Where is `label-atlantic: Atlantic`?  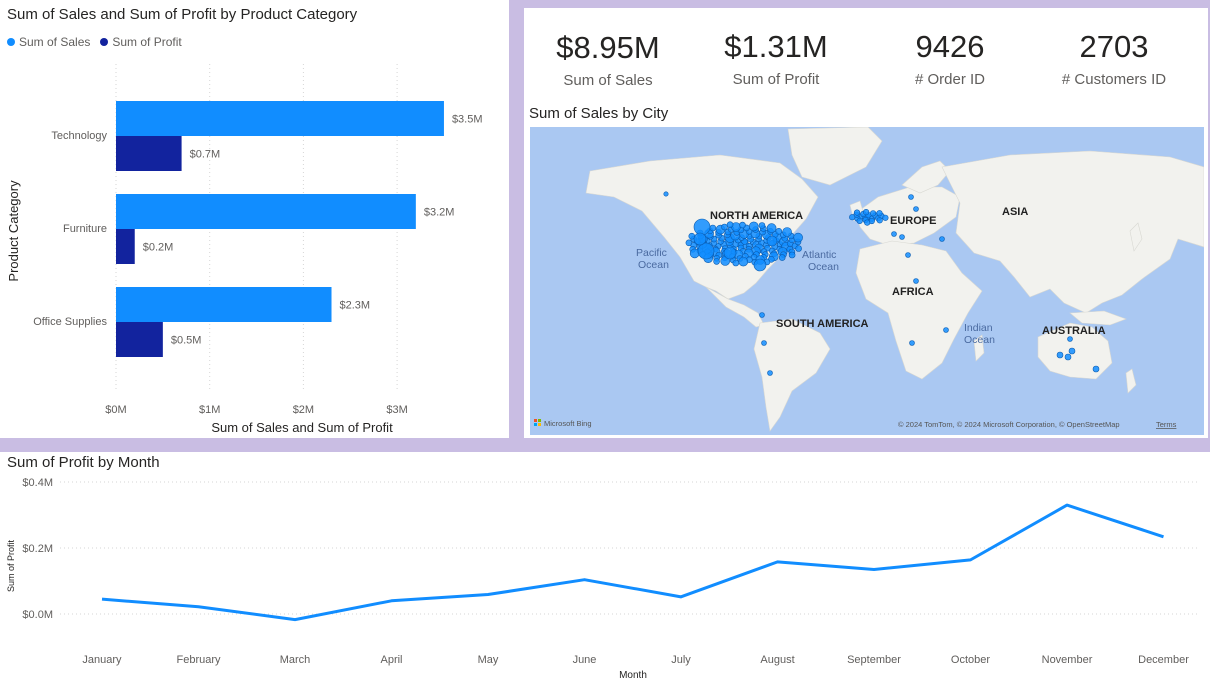
label-atlantic: Atlantic is located at coordinates (819, 255).